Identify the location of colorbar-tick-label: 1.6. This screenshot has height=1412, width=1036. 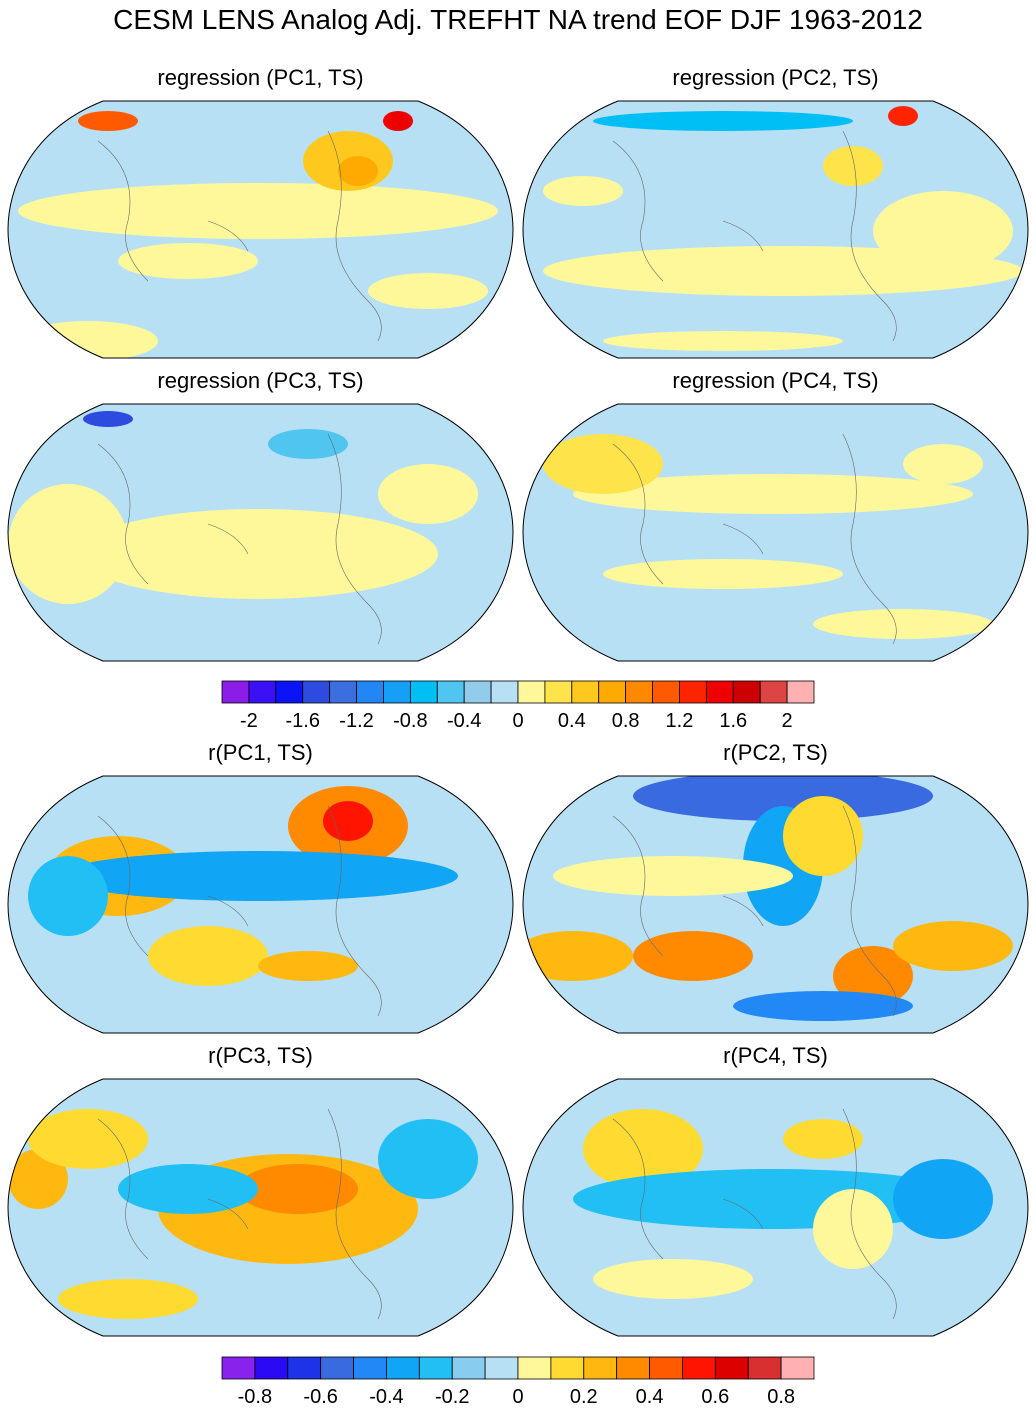
(733, 721).